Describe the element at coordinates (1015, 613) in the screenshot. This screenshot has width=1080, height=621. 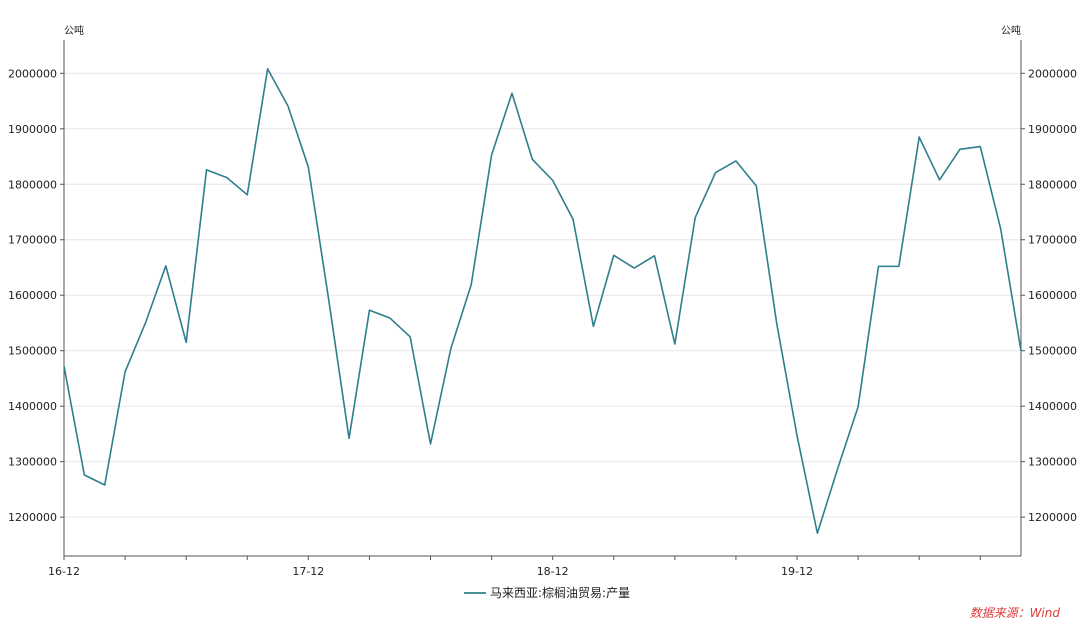
I see `source-text: 数据来源：Wind` at that location.